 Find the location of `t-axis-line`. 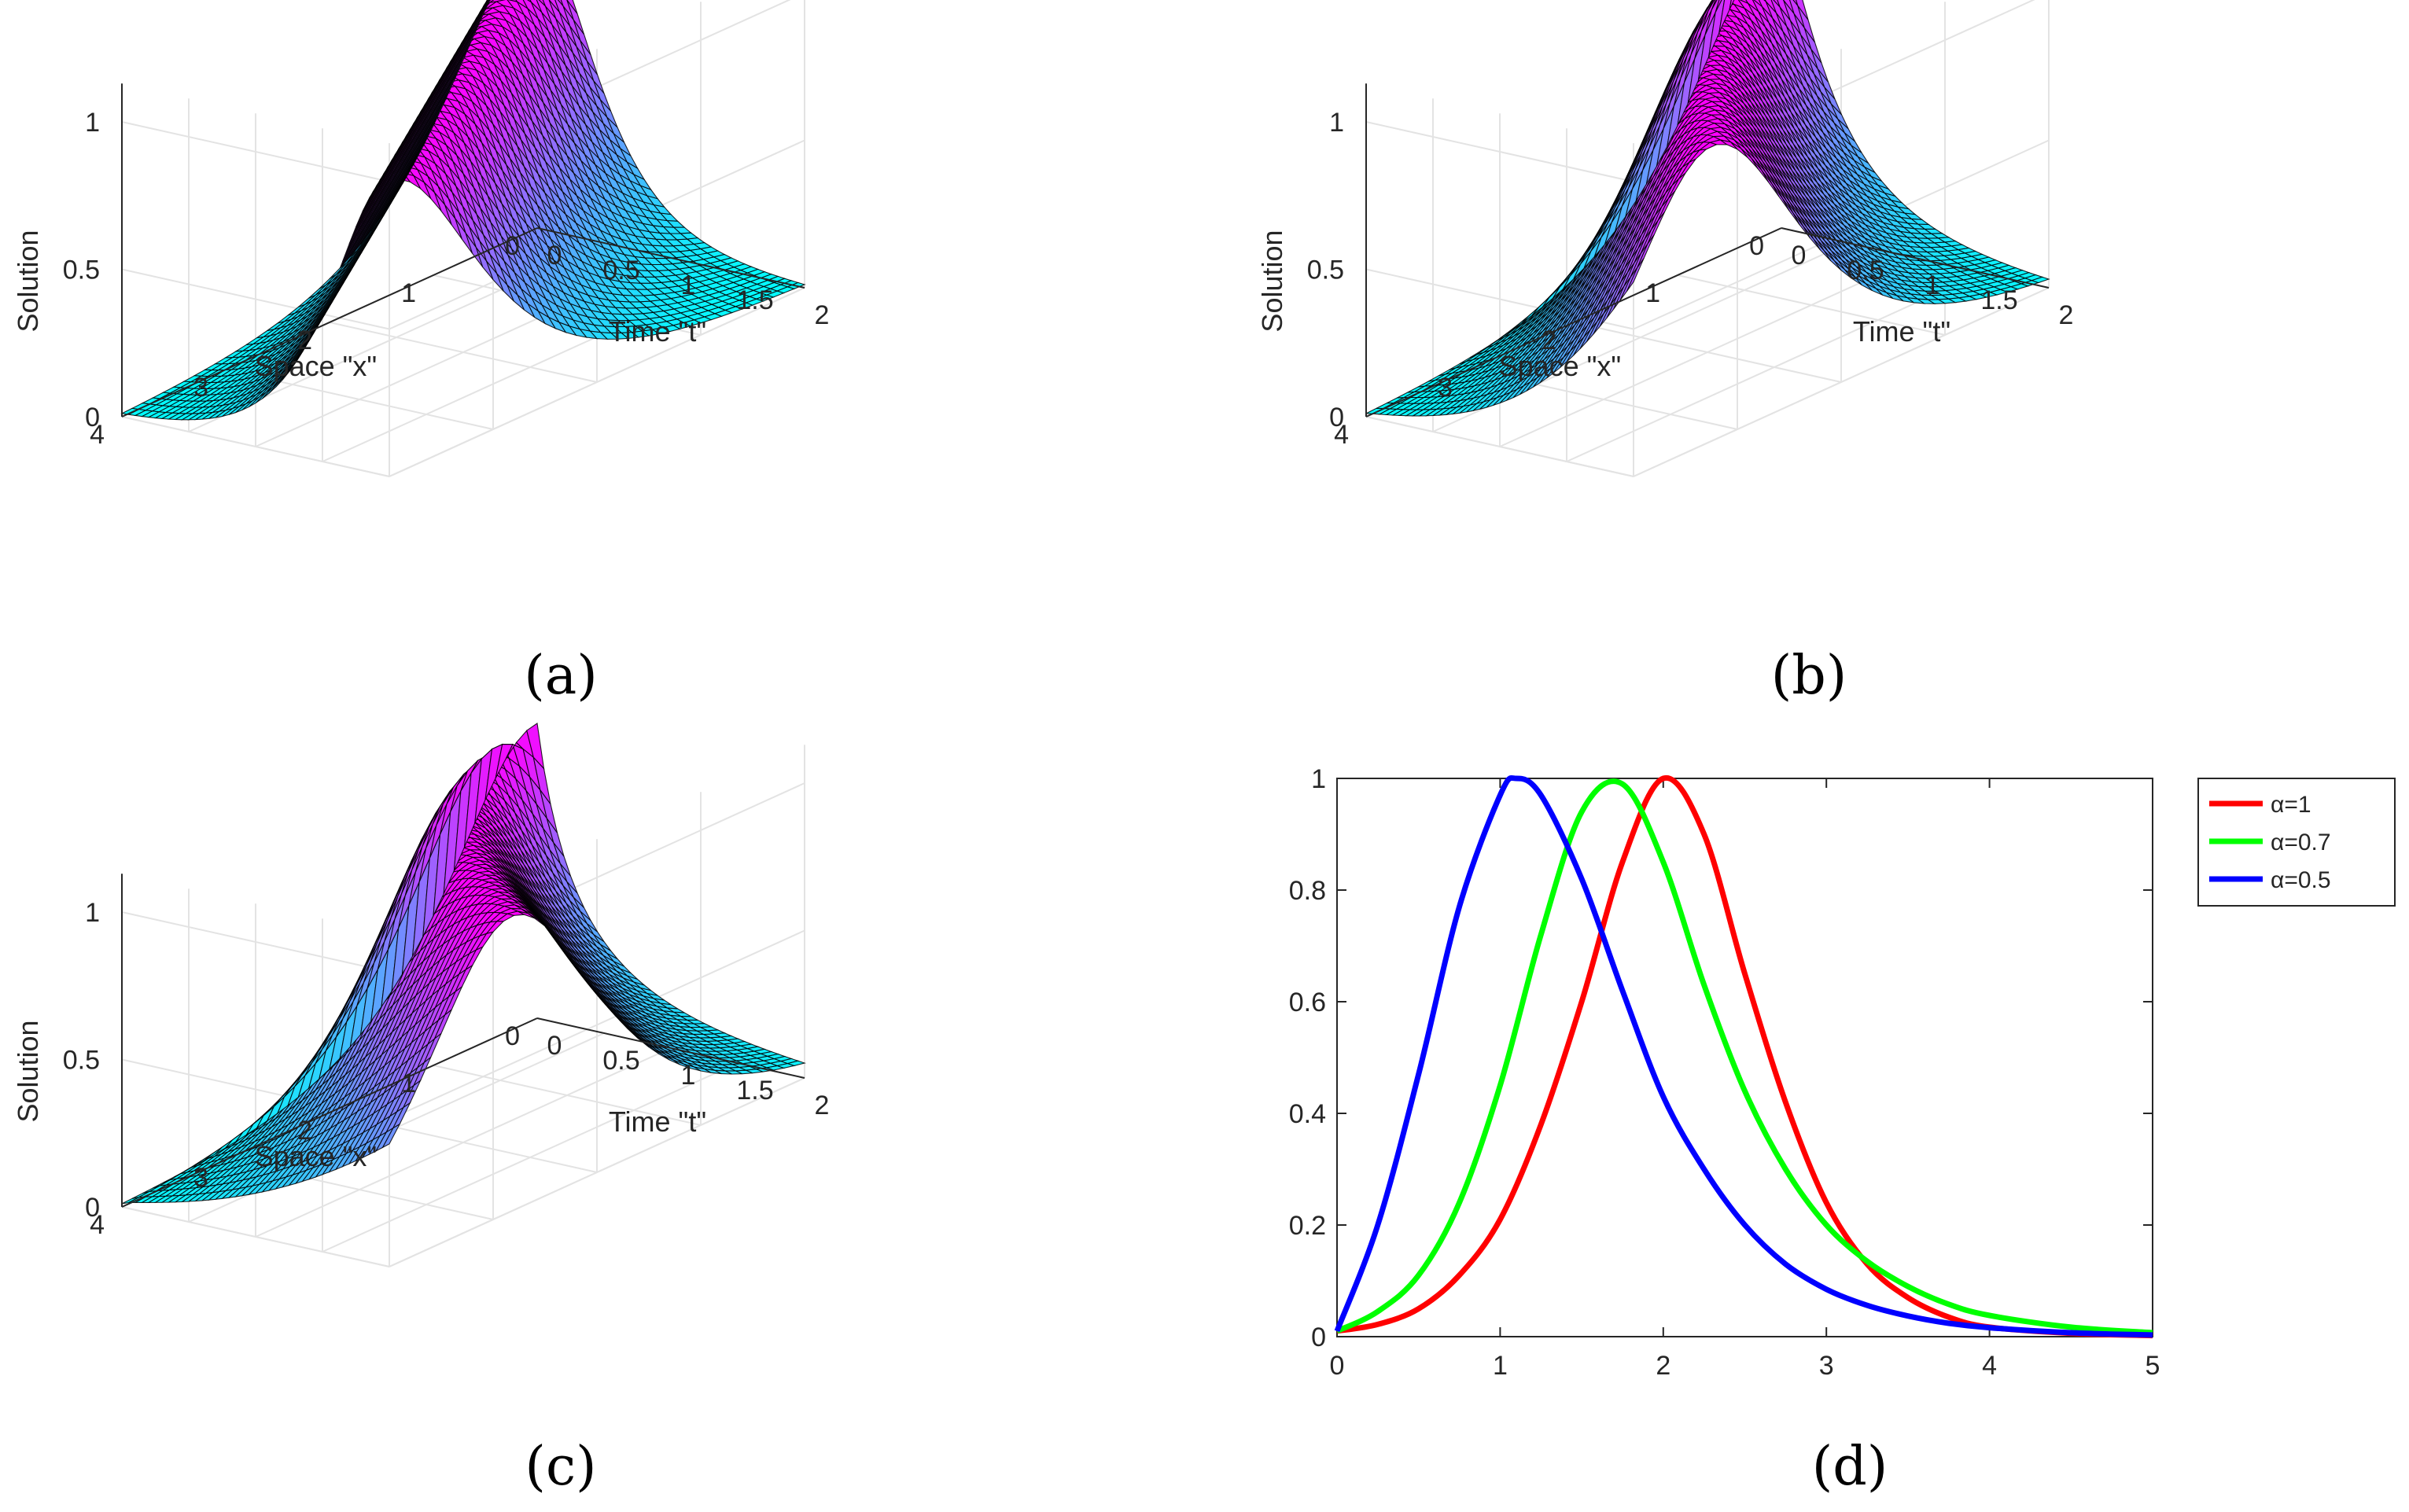

t-axis-line is located at coordinates (670, 258).